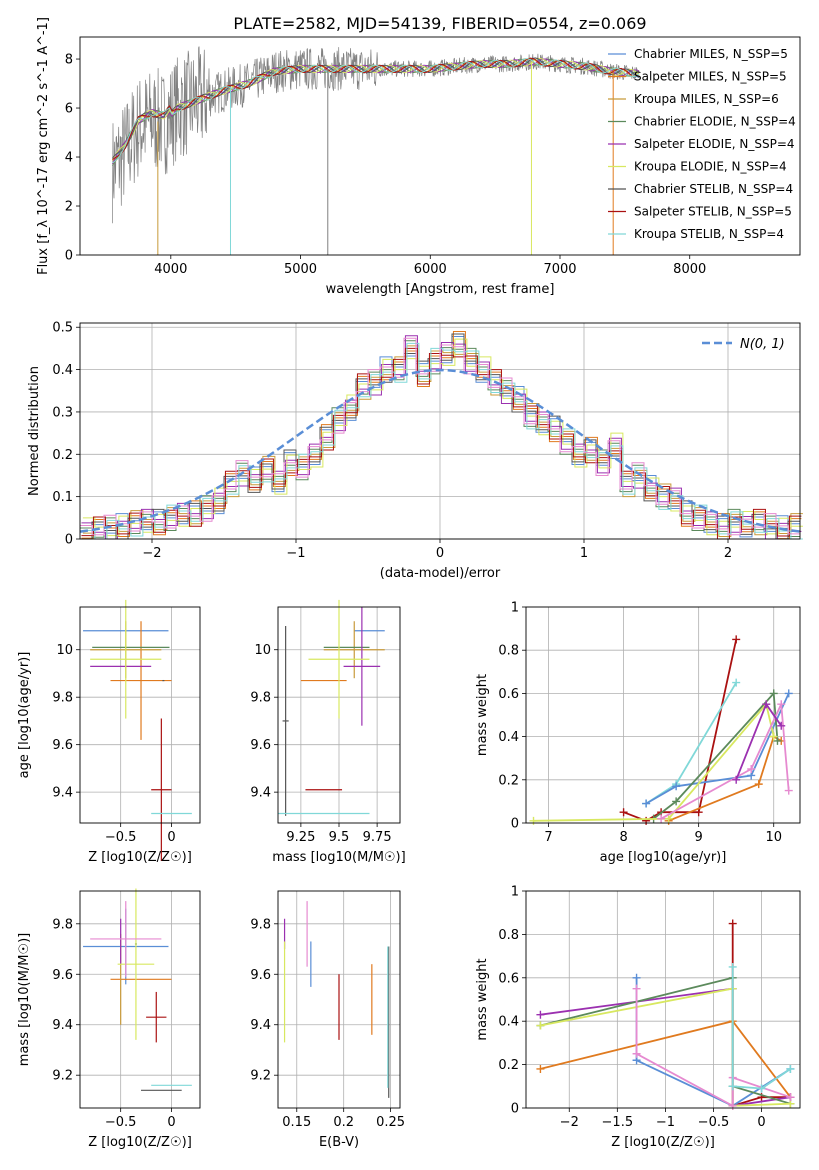 The image size is (819, 1170). Describe the element at coordinates (440, 573) in the screenshot. I see `x-axis-label: (data-model)/error` at that location.